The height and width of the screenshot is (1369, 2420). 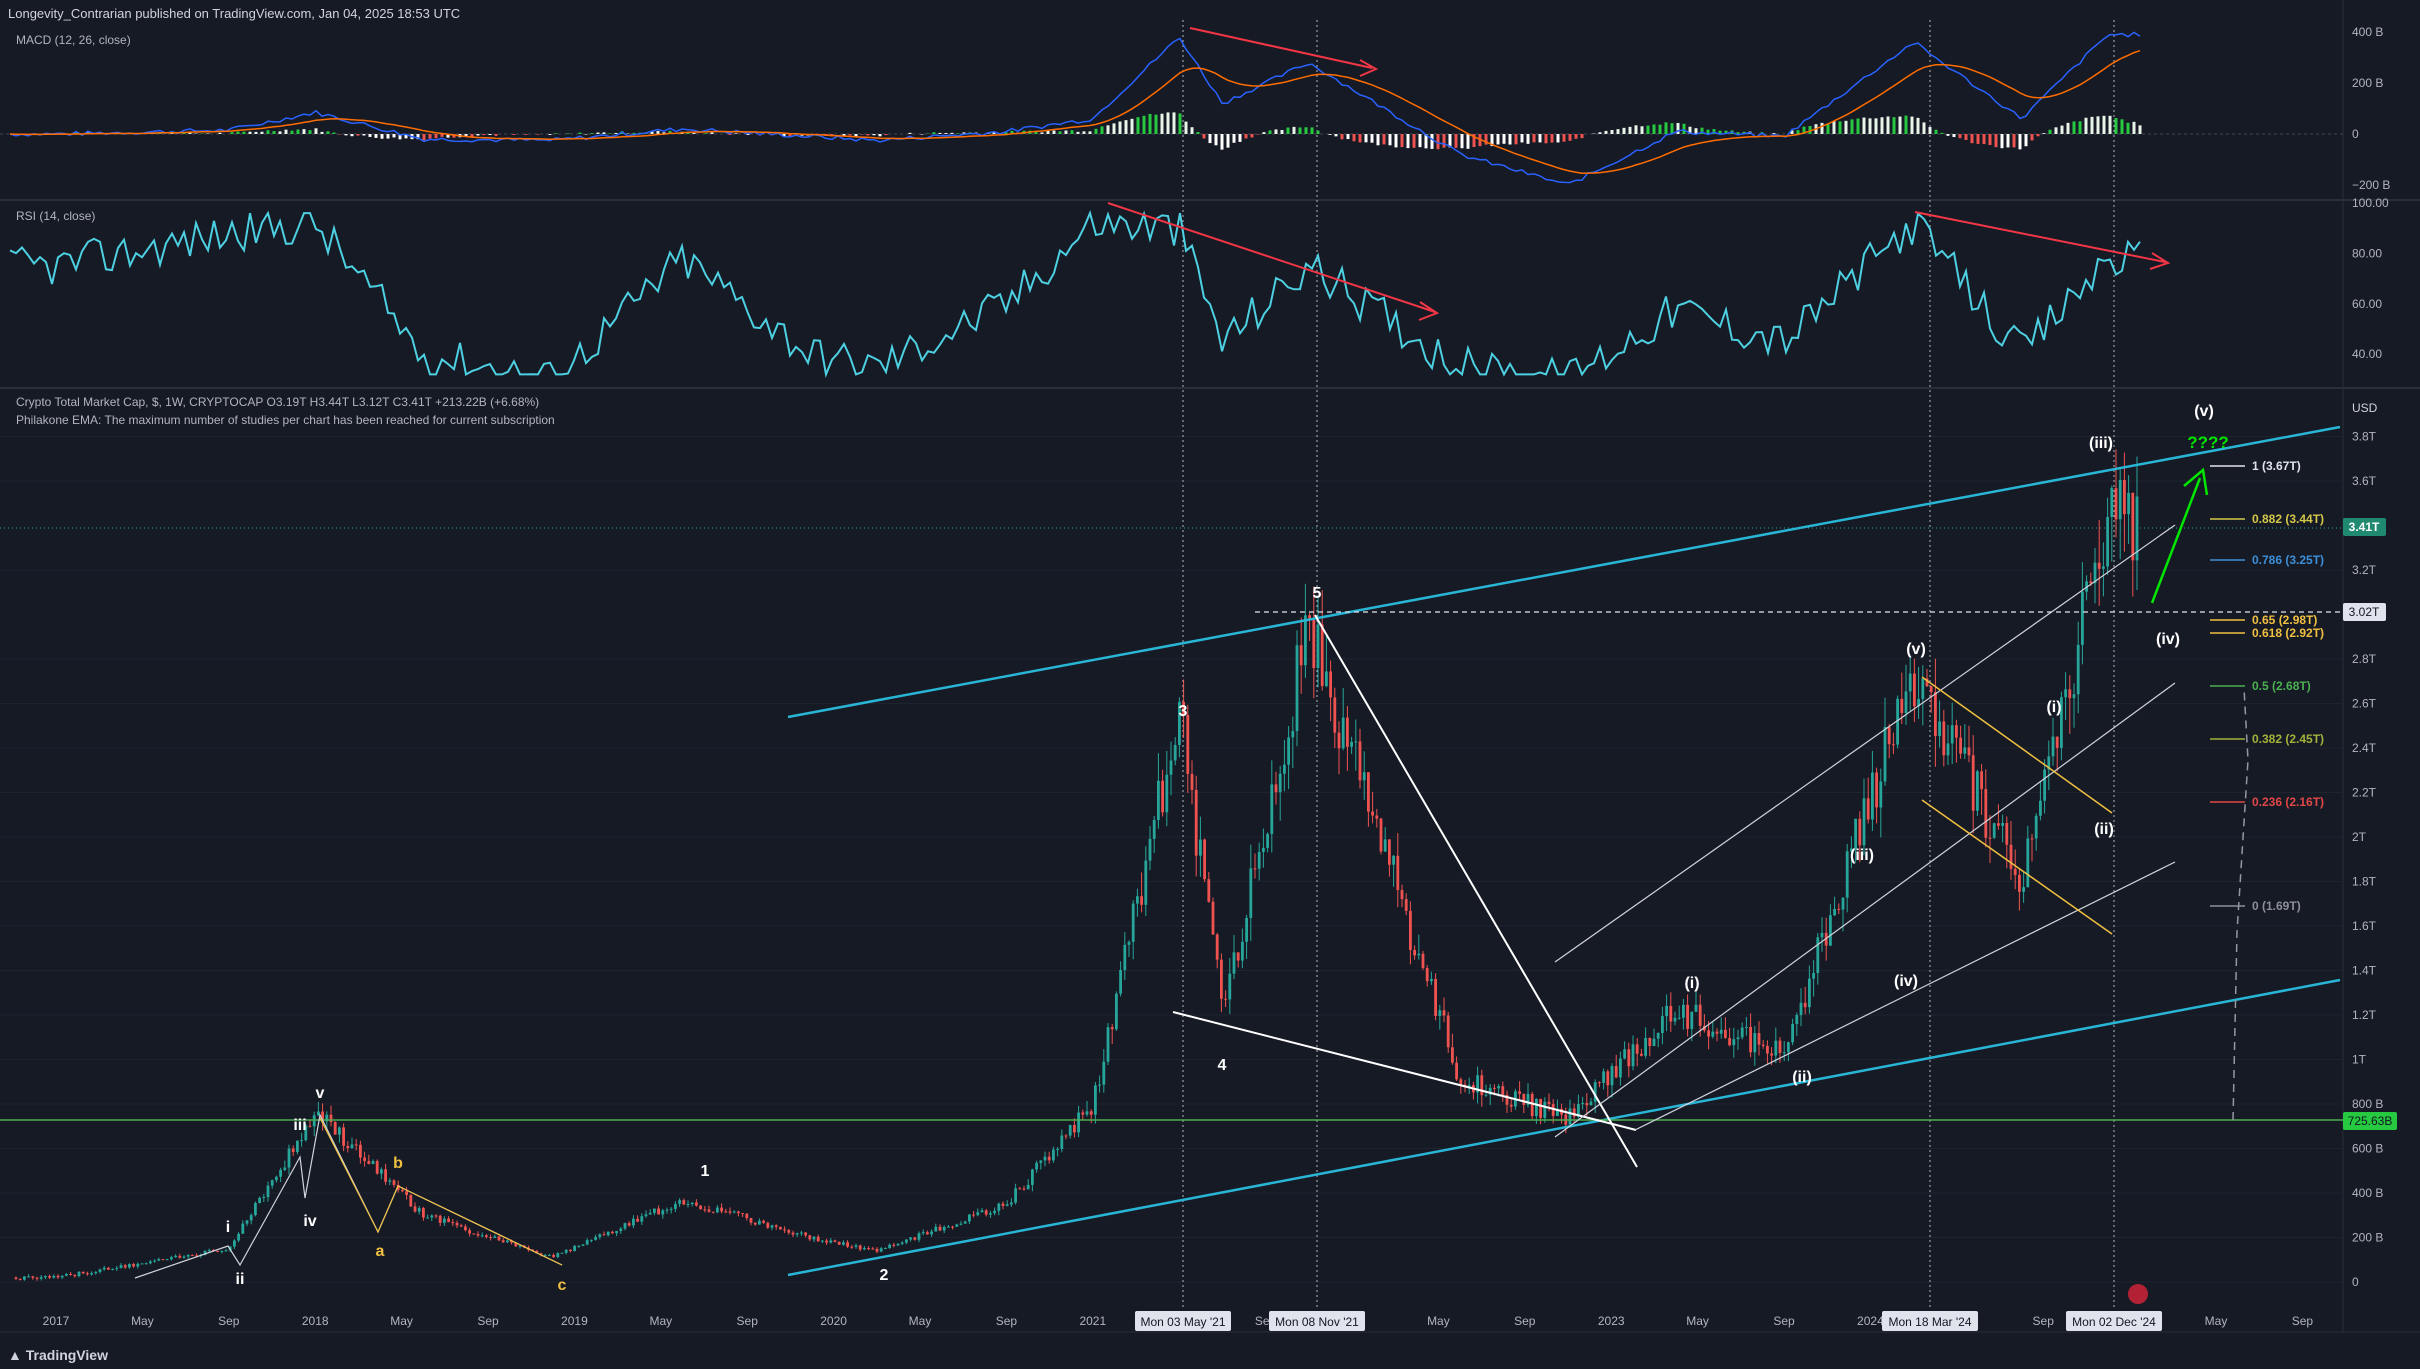 I want to click on wave-label: (v), so click(x=2204, y=411).